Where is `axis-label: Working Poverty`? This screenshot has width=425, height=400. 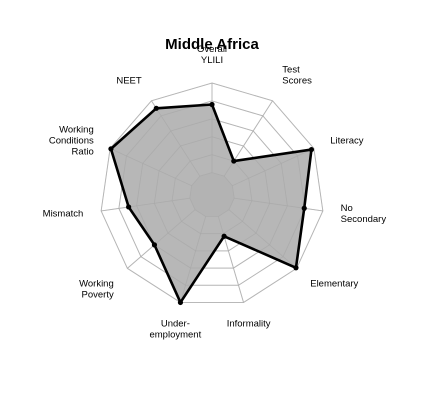 axis-label: Working Poverty is located at coordinates (96, 290).